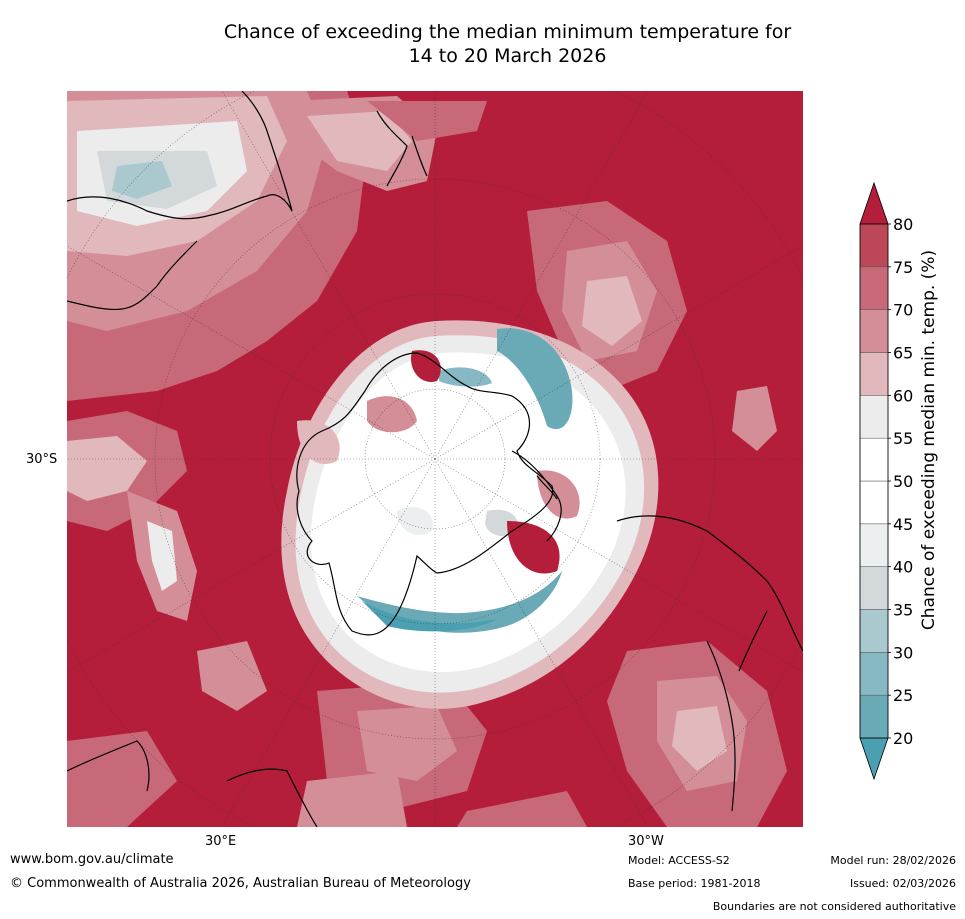  Describe the element at coordinates (874, 759) in the screenshot. I see `colorbar-under-arrow` at that location.